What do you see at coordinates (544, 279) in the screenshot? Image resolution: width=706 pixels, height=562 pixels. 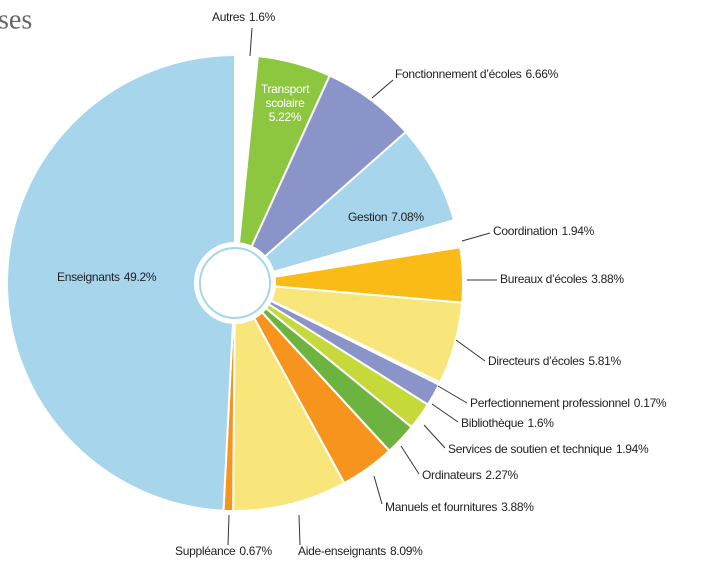 I see `category-label: Bureaux d’écoles` at bounding box center [544, 279].